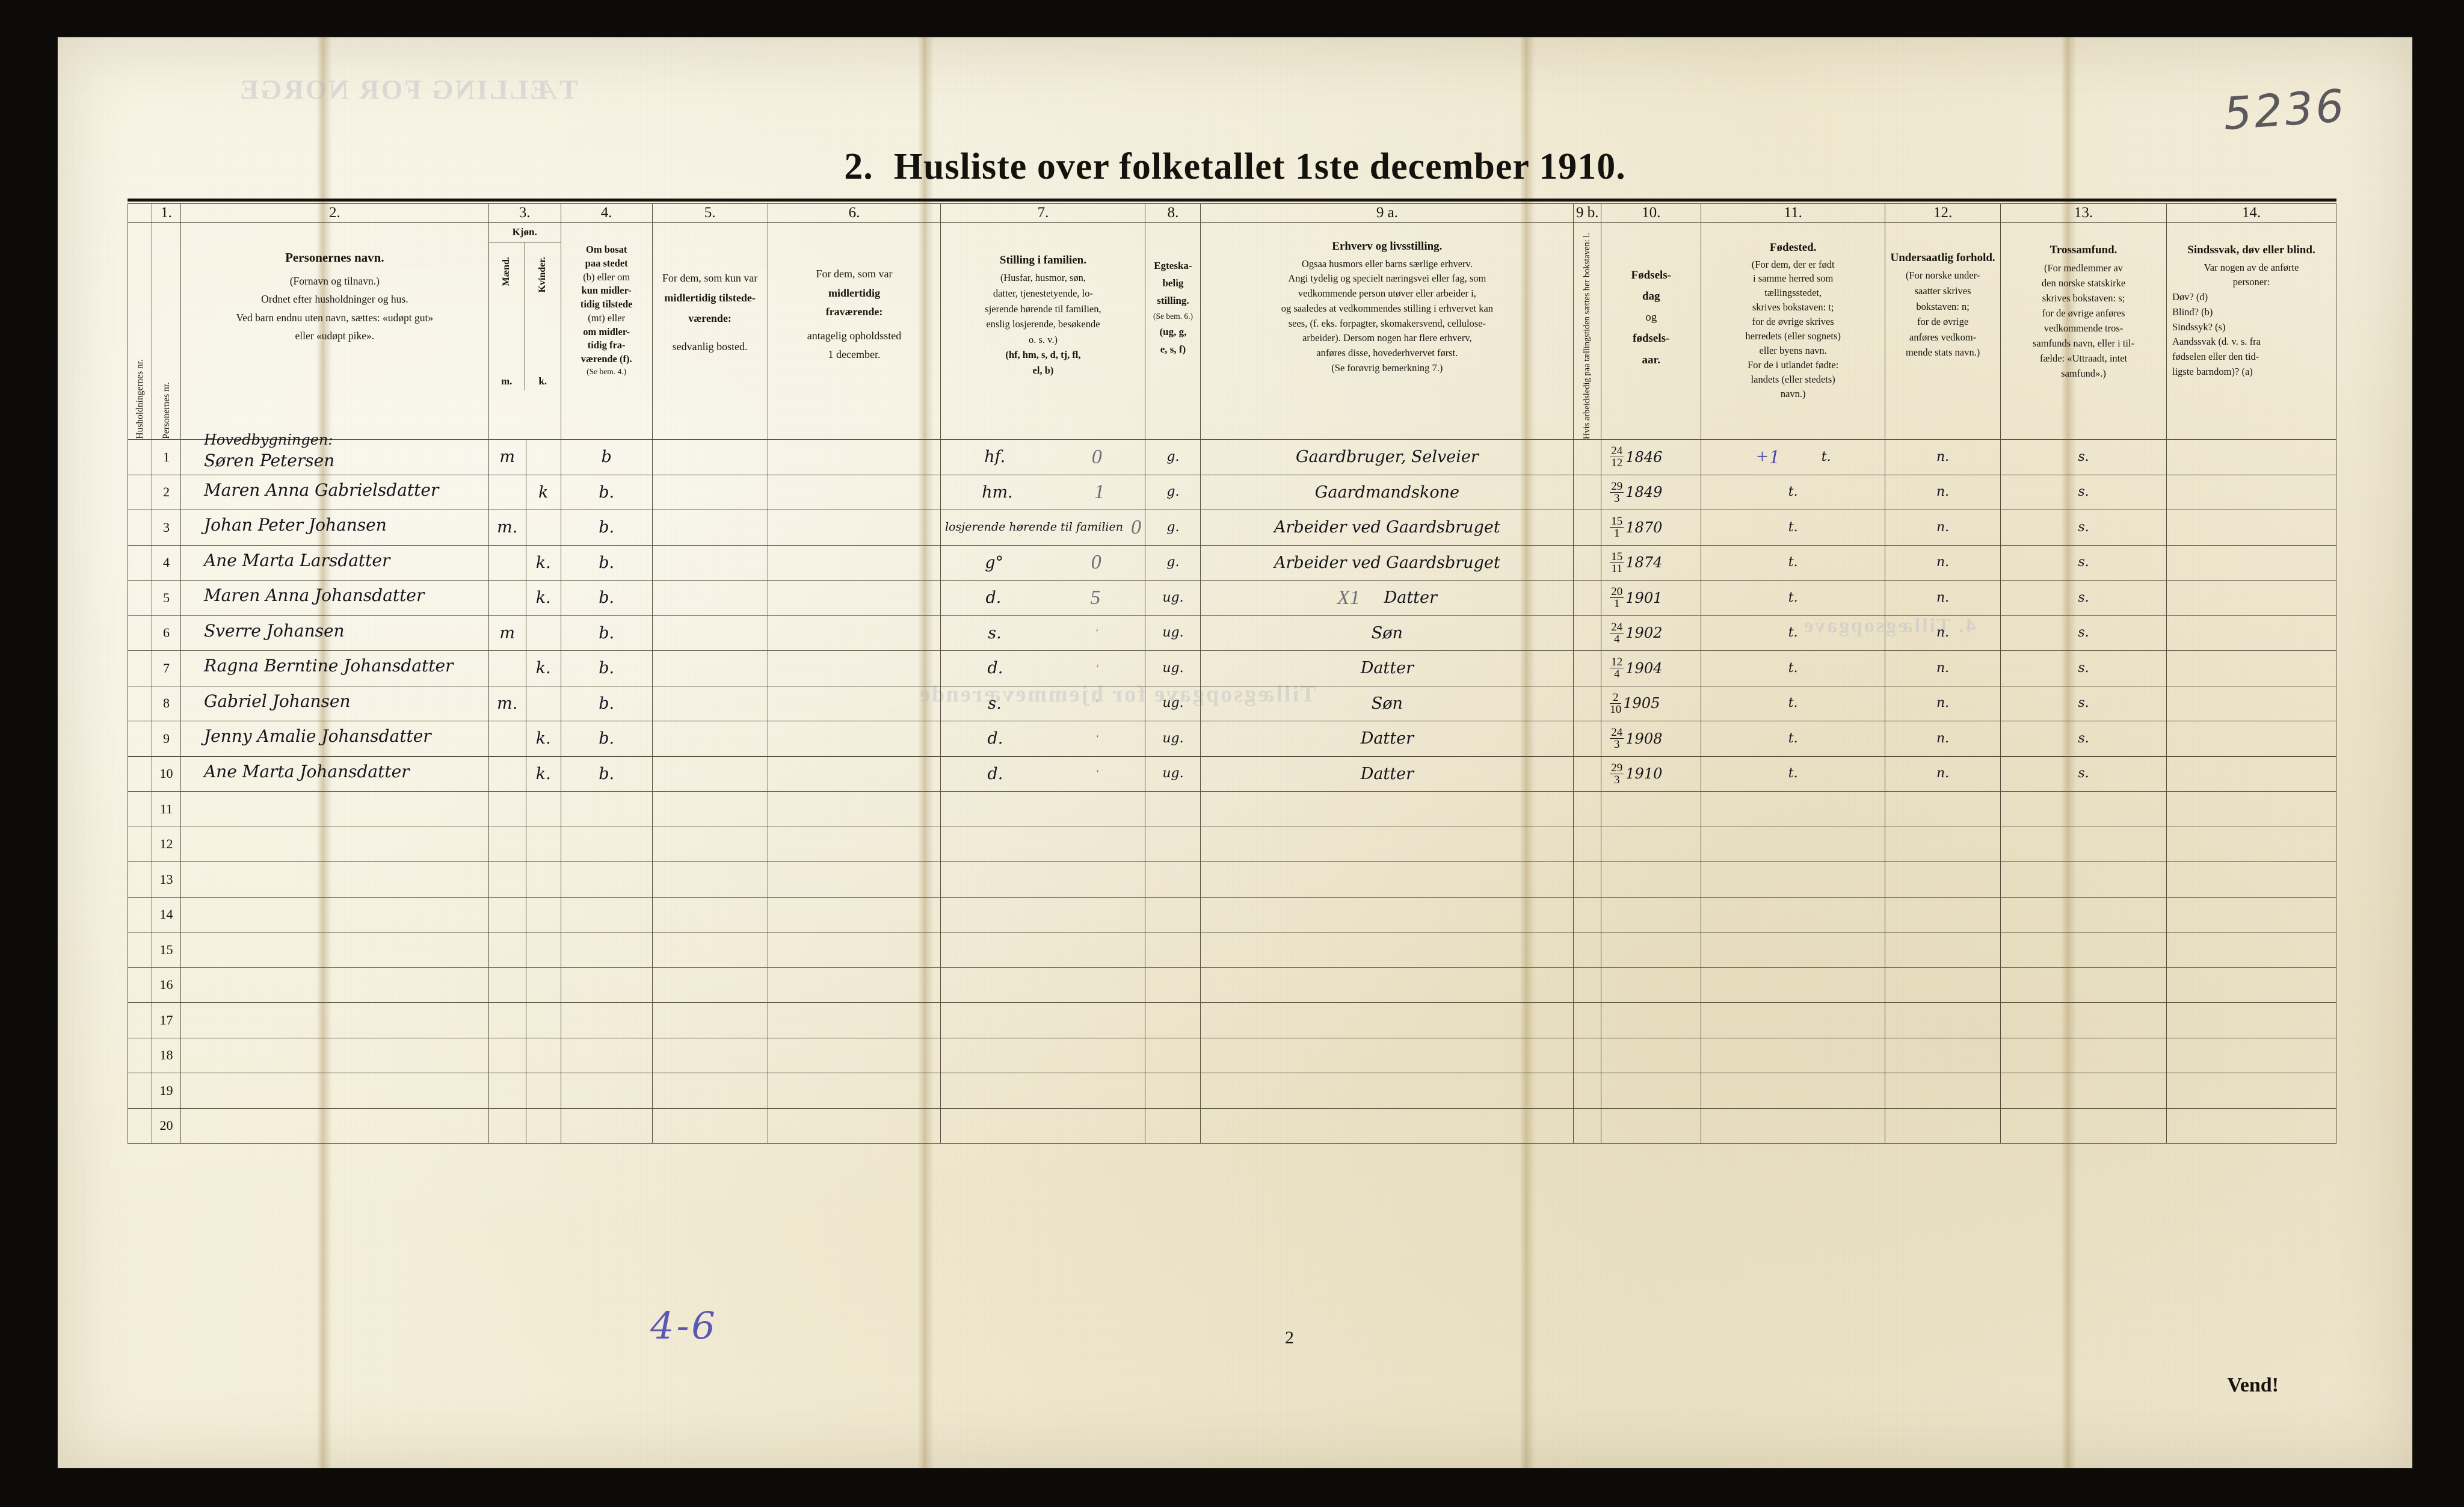 This screenshot has height=1507, width=2464. Describe the element at coordinates (1233, 914) in the screenshot. I see `table-row: 14` at that location.